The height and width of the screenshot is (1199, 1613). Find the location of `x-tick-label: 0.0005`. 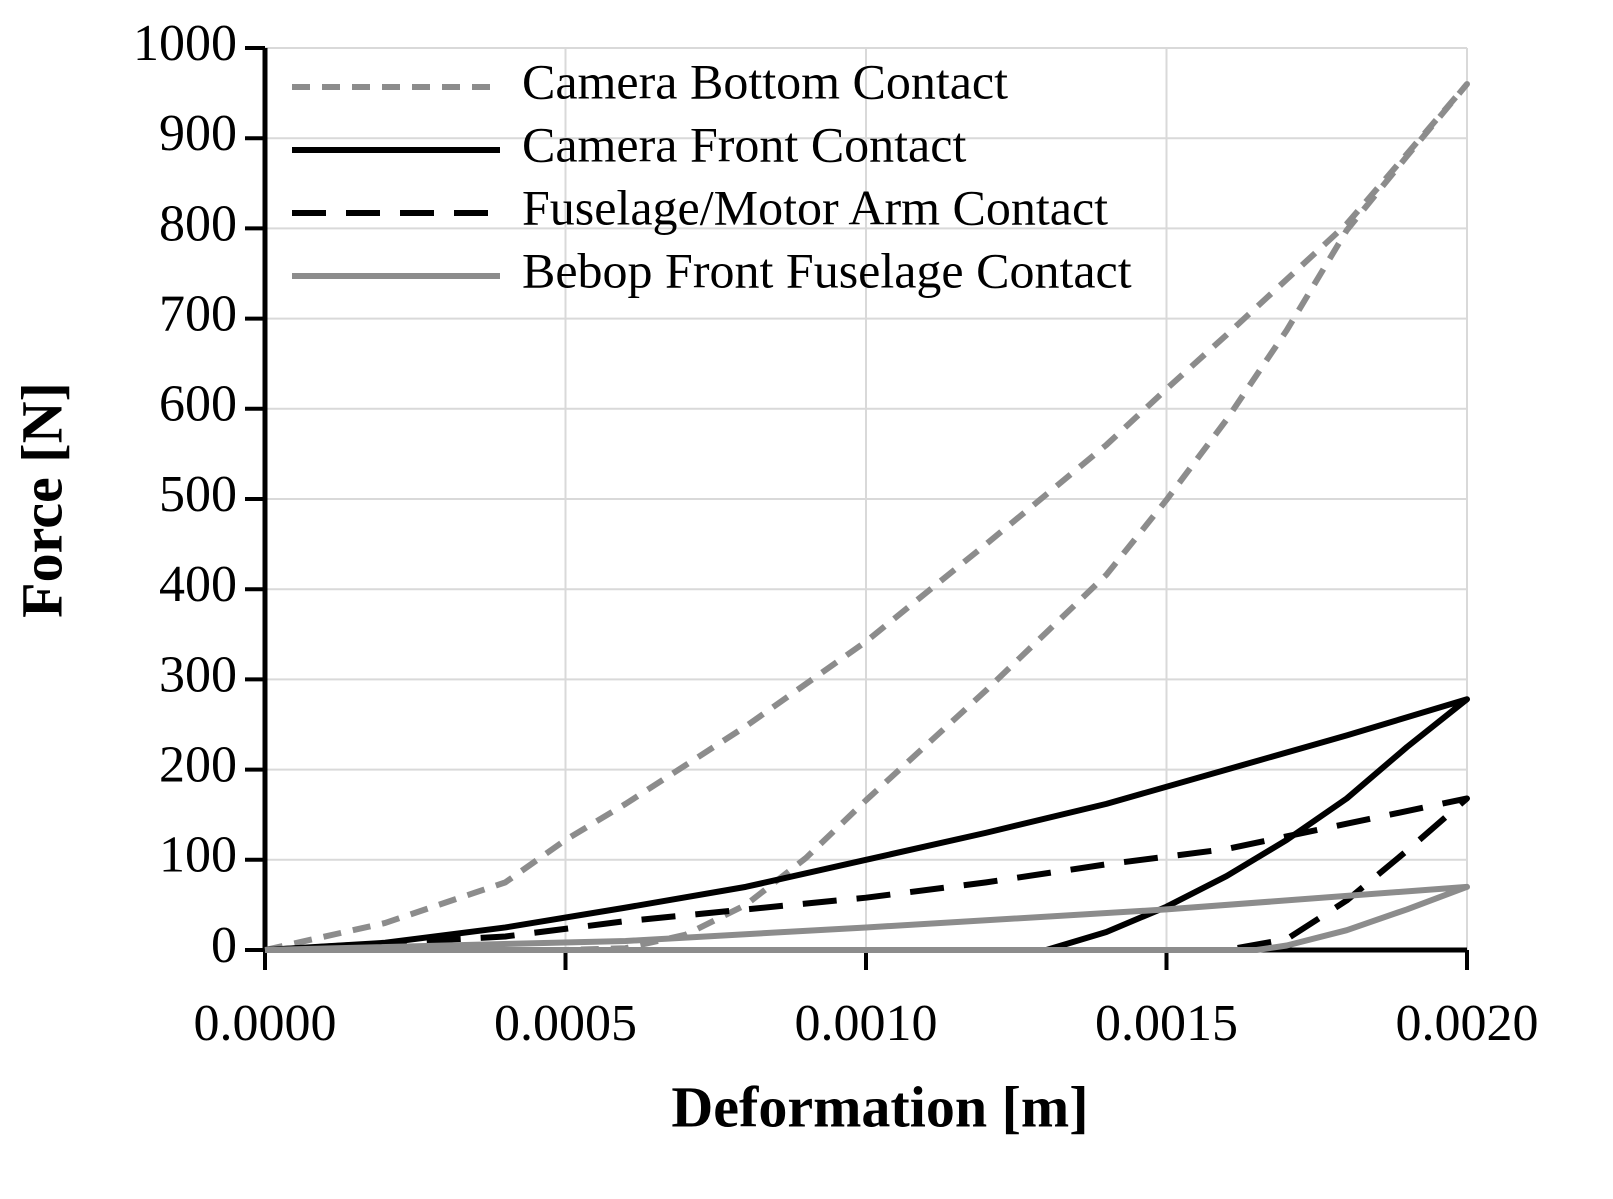

x-tick-label: 0.0005 is located at coordinates (565, 1023).